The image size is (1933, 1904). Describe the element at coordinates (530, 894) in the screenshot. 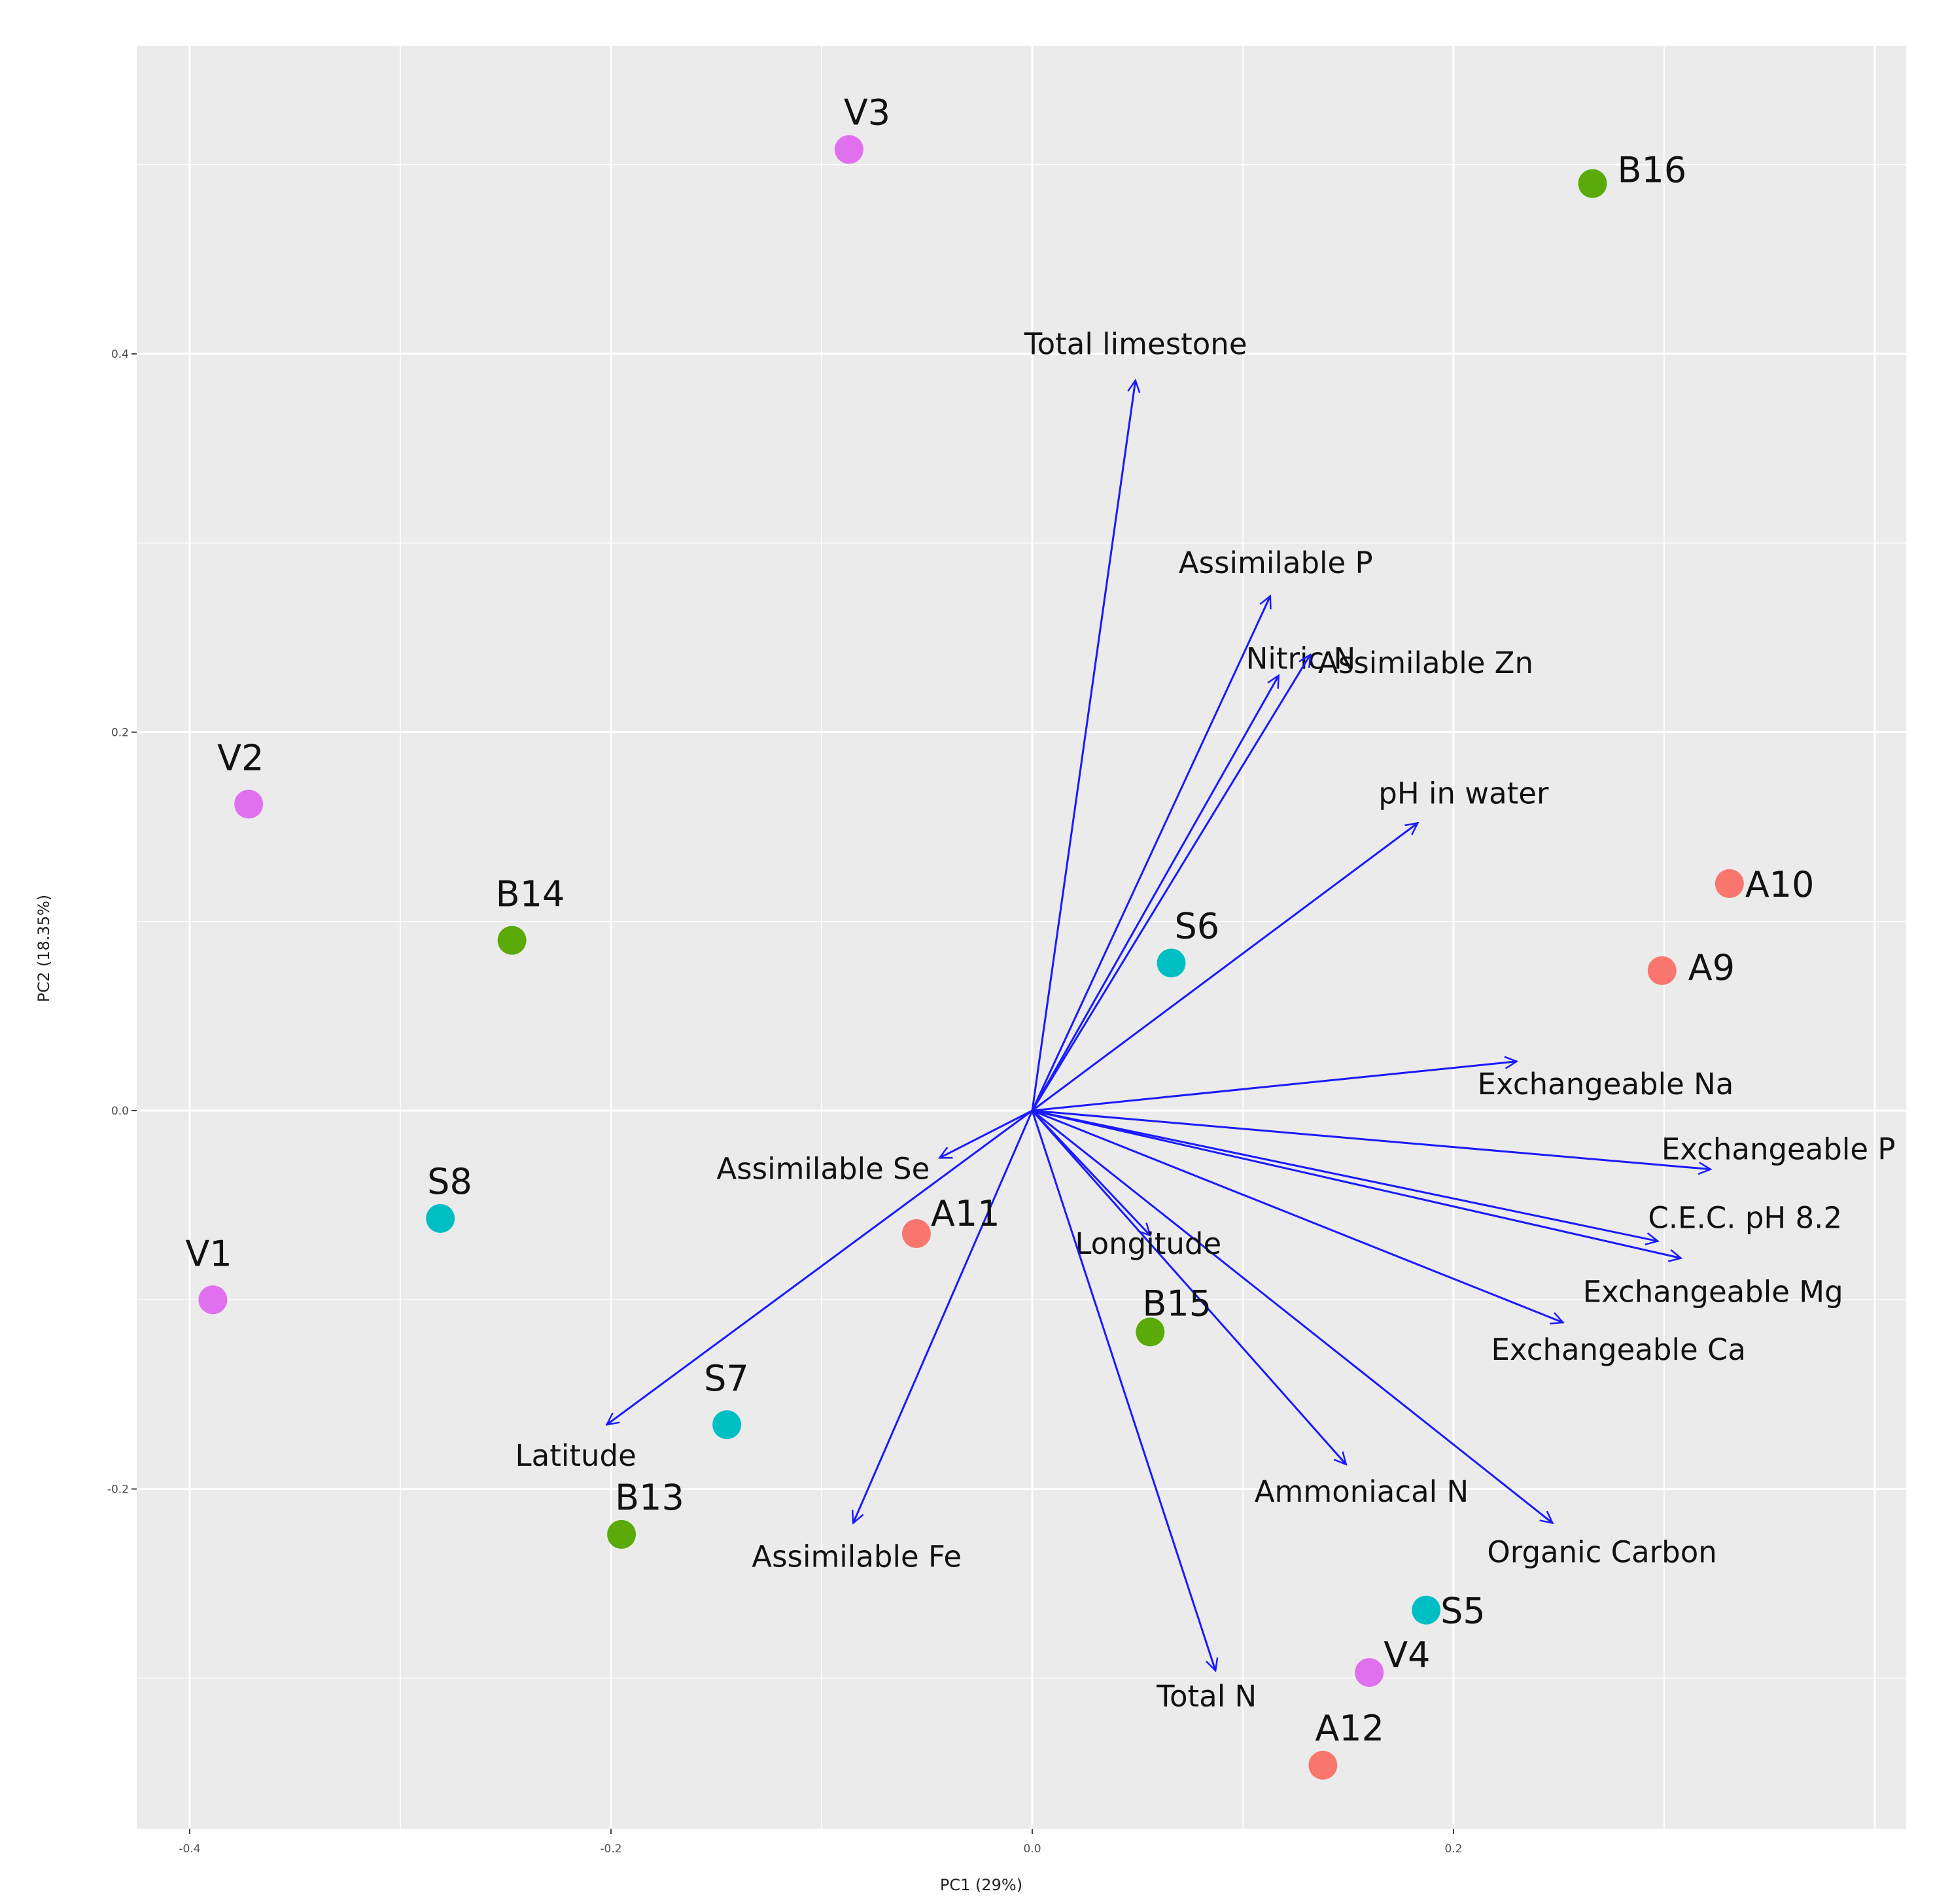

I see `score-point-label: B14` at that location.